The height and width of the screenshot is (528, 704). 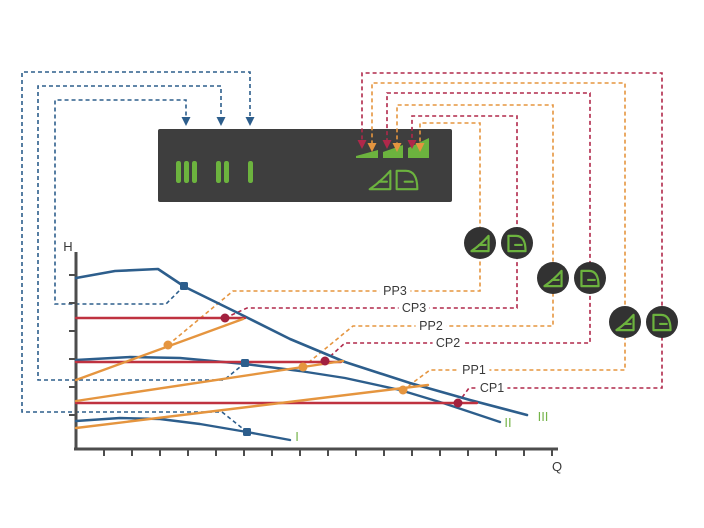 I want to click on pump-curve-i, so click(x=183, y=429).